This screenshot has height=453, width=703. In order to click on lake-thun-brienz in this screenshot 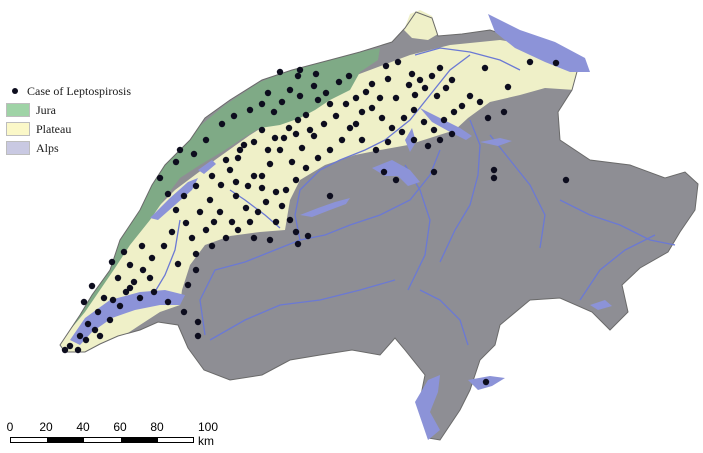, I will do `click(325, 207)`.